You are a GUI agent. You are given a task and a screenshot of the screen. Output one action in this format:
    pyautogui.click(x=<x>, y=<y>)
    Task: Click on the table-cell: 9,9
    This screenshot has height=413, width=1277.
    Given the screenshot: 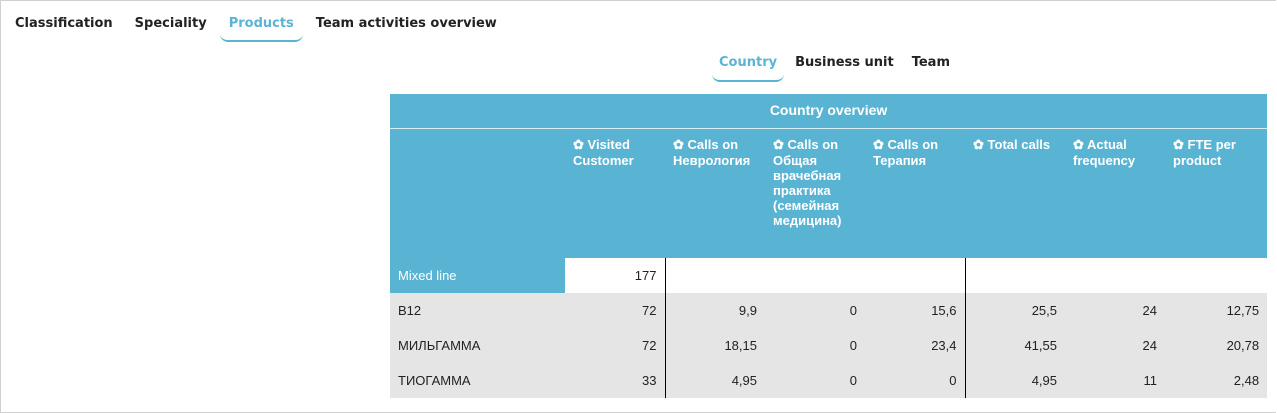 What is the action you would take?
    pyautogui.click(x=715, y=310)
    